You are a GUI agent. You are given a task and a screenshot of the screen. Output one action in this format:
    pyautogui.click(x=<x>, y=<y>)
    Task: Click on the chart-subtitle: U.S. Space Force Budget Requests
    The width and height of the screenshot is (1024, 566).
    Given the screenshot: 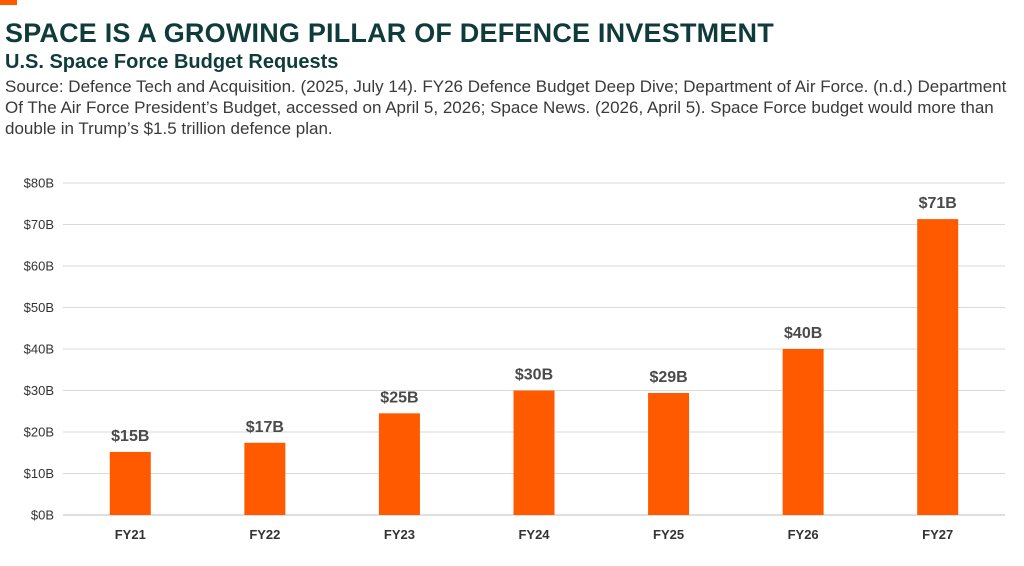 What is the action you would take?
    pyautogui.click(x=172, y=62)
    